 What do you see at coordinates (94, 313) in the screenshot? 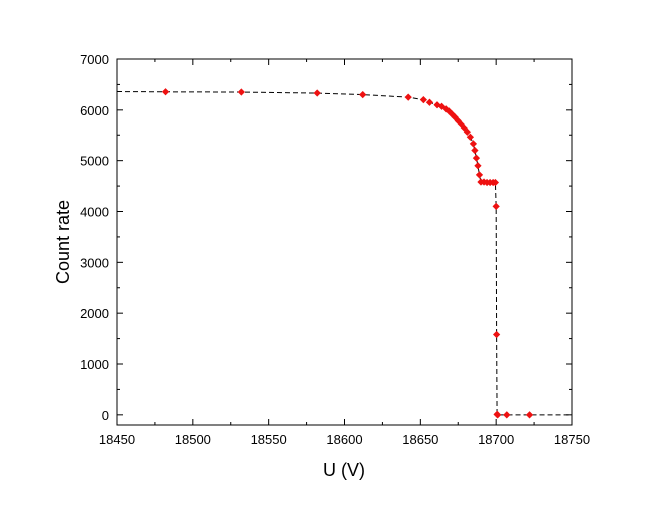
I see `y-tick-label: 2000` at bounding box center [94, 313].